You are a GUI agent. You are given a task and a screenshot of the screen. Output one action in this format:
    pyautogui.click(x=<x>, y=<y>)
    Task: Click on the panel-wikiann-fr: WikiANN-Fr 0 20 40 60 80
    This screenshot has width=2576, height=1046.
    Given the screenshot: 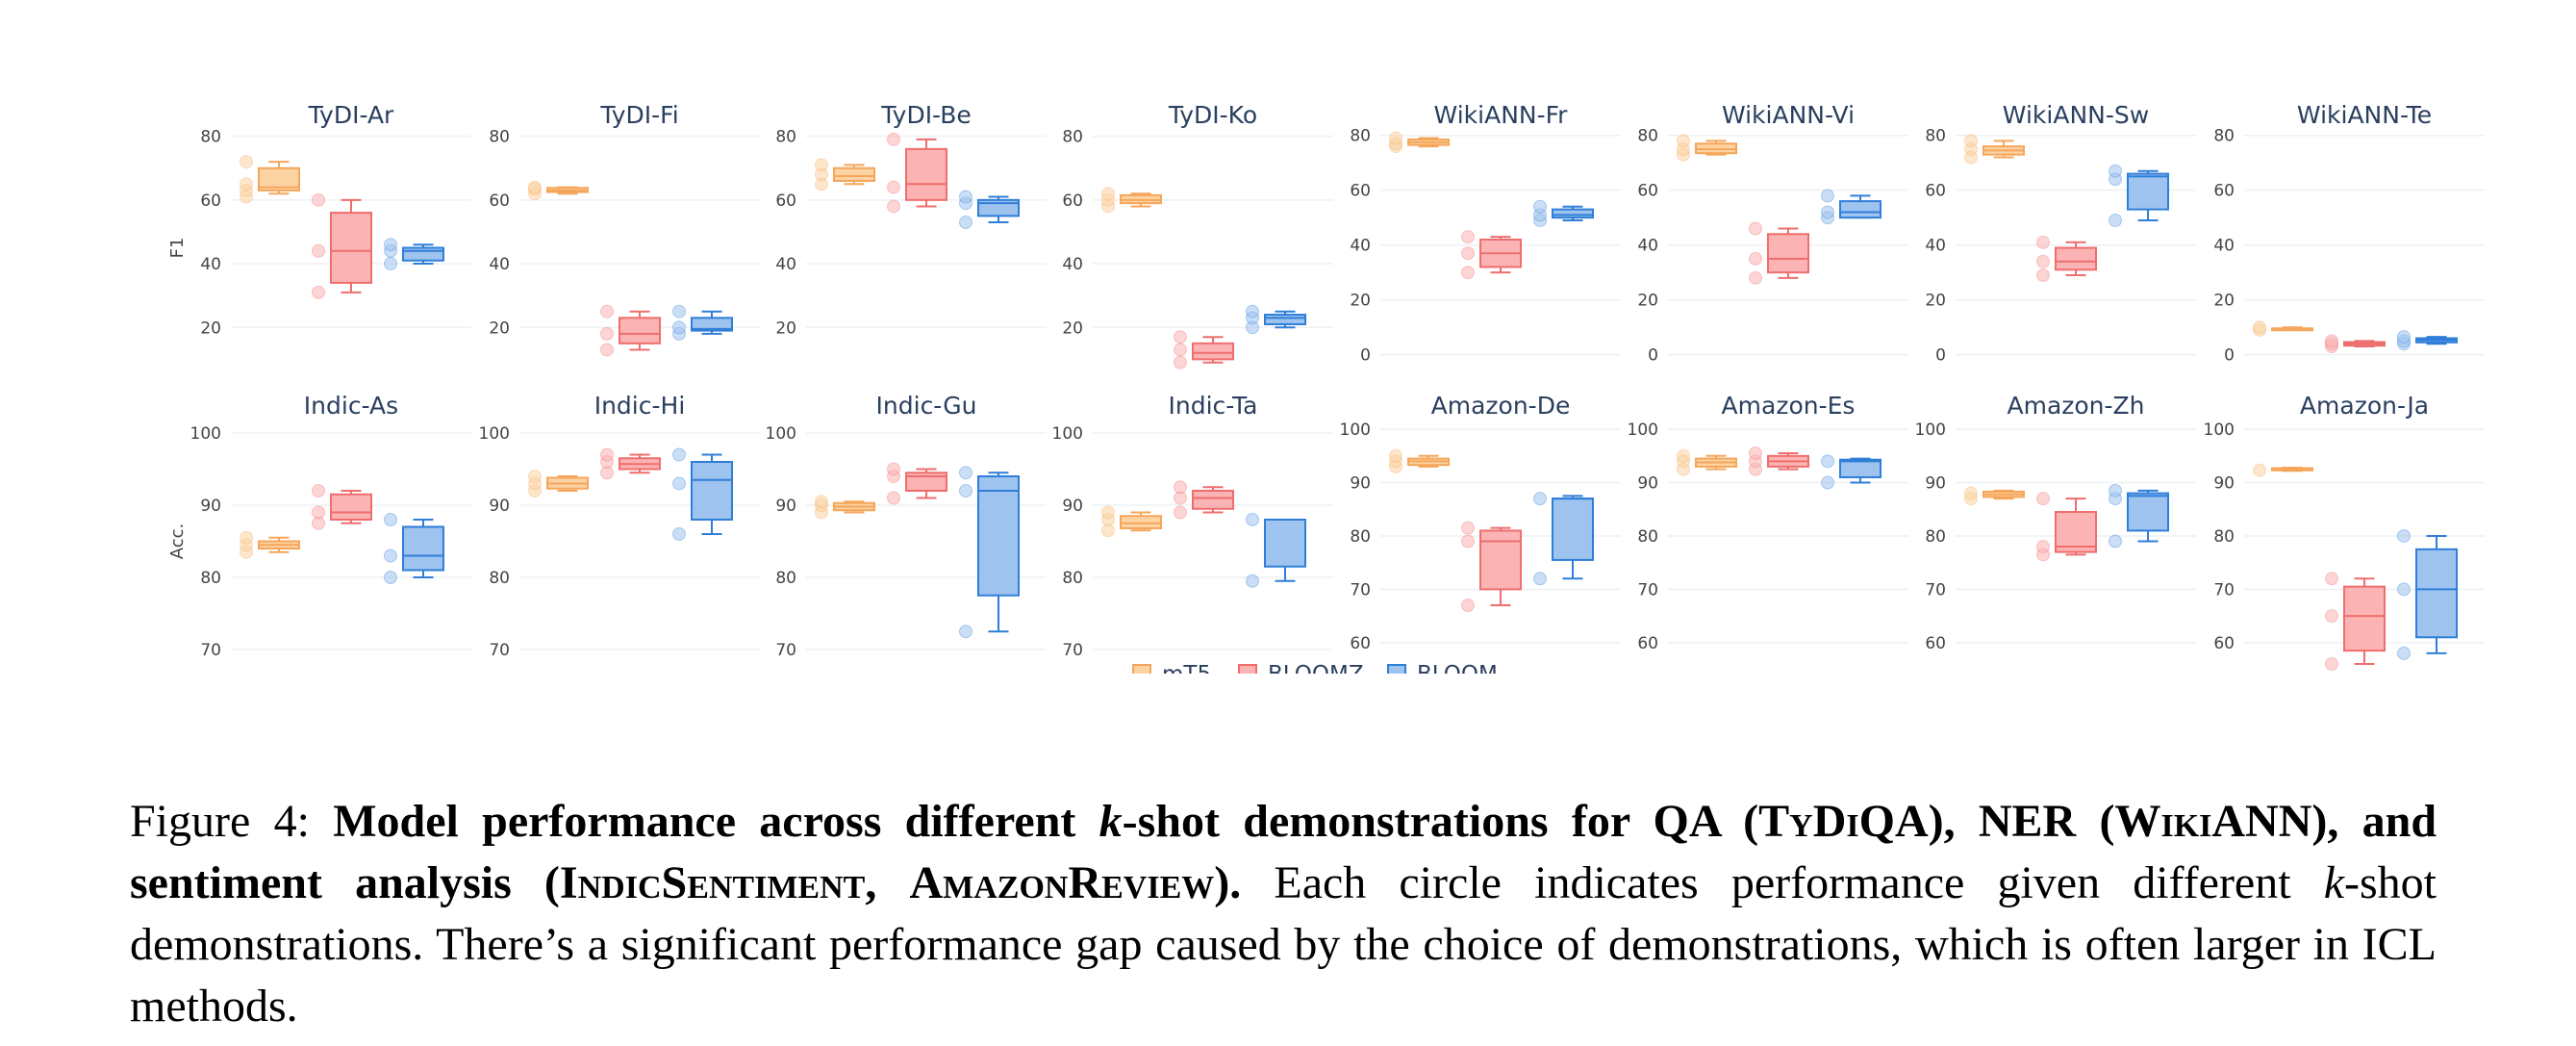 What is the action you would take?
    pyautogui.click(x=1485, y=234)
    